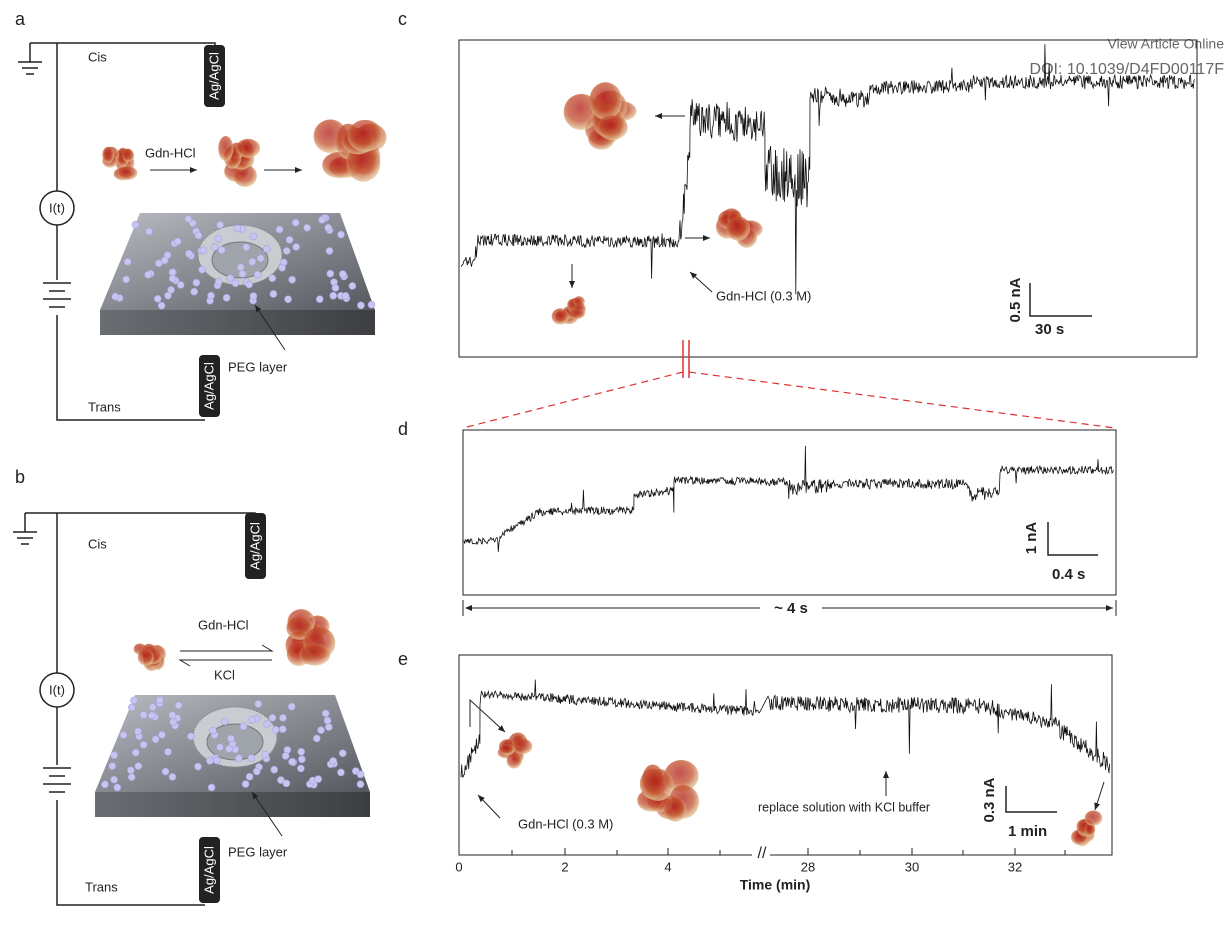 This screenshot has width=1227, height=927. Describe the element at coordinates (208, 386) in the screenshot. I see `electrode-label: Ag/AgCl` at that location.